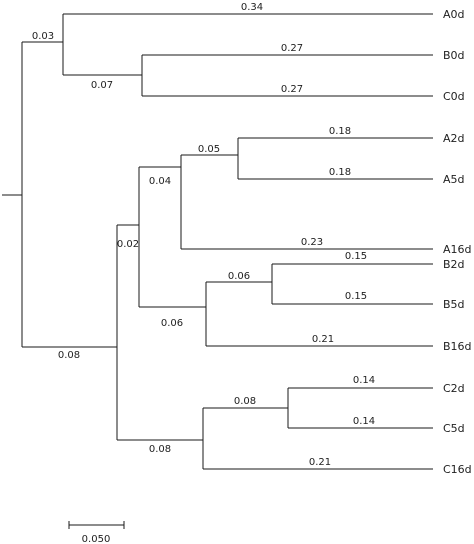  I want to click on branch-label-a16d: 0.23, so click(312, 242).